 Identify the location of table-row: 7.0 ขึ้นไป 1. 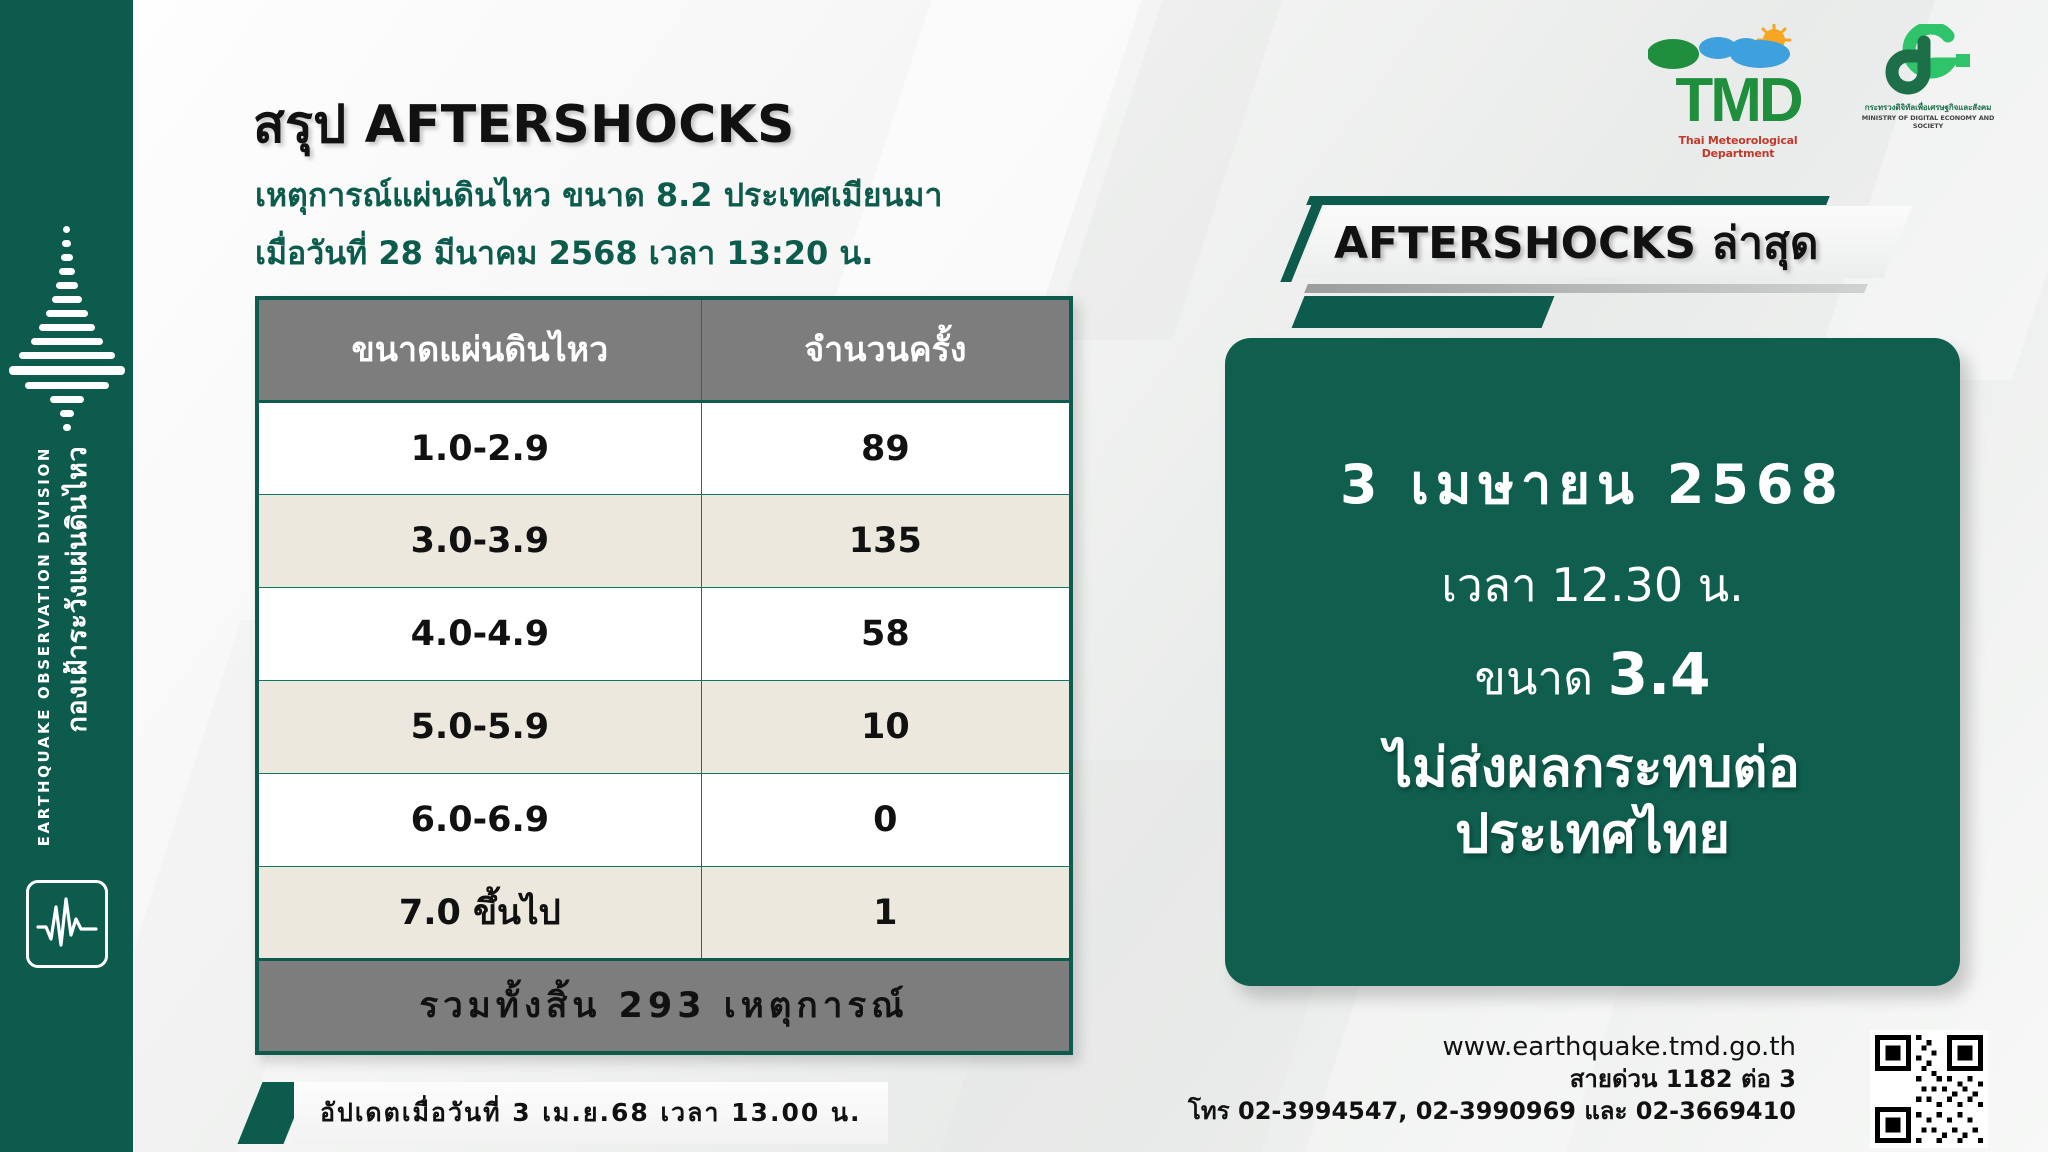
(664, 913).